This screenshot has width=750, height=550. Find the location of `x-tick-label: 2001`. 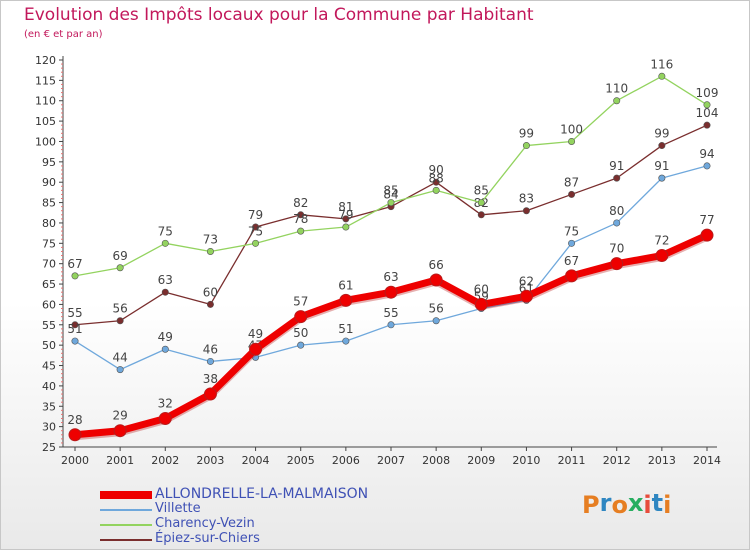

x-tick-label: 2001 is located at coordinates (120, 460).